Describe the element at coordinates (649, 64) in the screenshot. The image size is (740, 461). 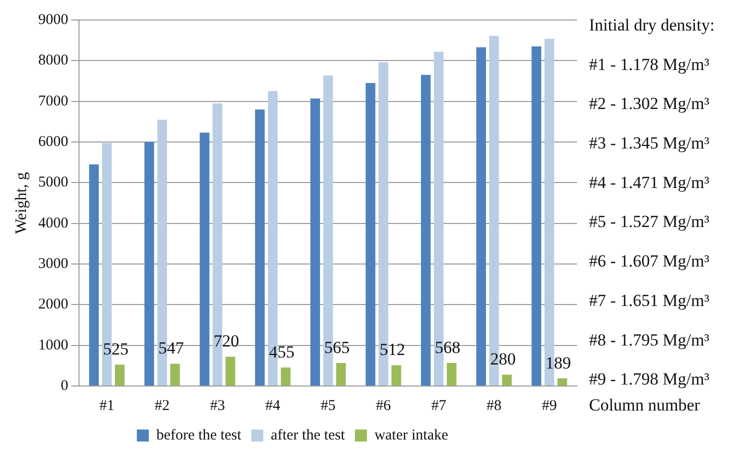
I see `text: #1 - 1.178 Mg/m³` at that location.